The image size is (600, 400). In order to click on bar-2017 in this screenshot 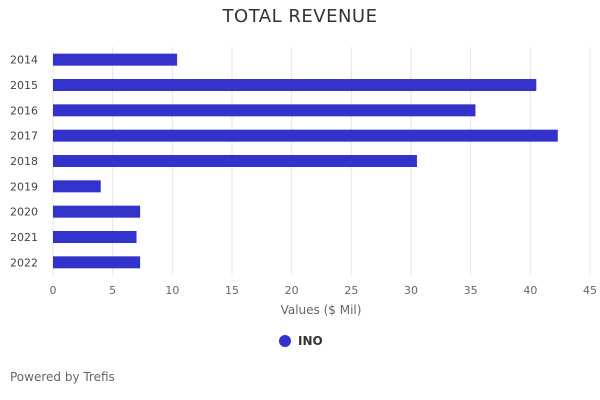, I will do `click(305, 135)`.